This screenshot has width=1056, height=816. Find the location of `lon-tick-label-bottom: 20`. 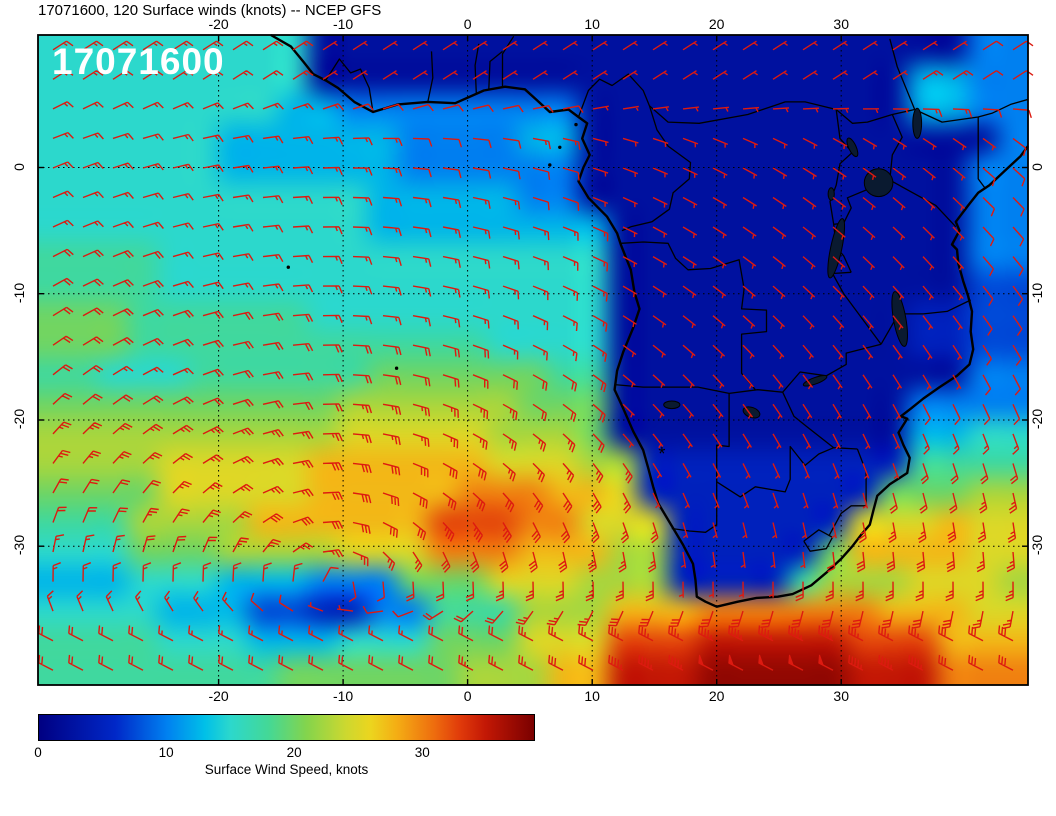

lon-tick-label-bottom: 20 is located at coordinates (716, 696).